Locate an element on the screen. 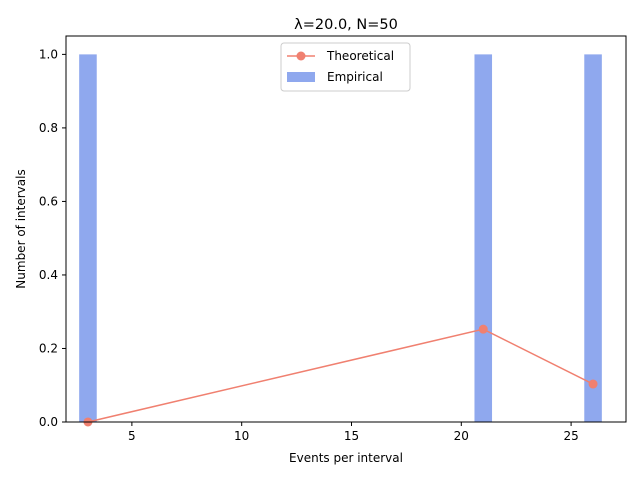  y-tick-label: 0.2 is located at coordinates (48, 348).